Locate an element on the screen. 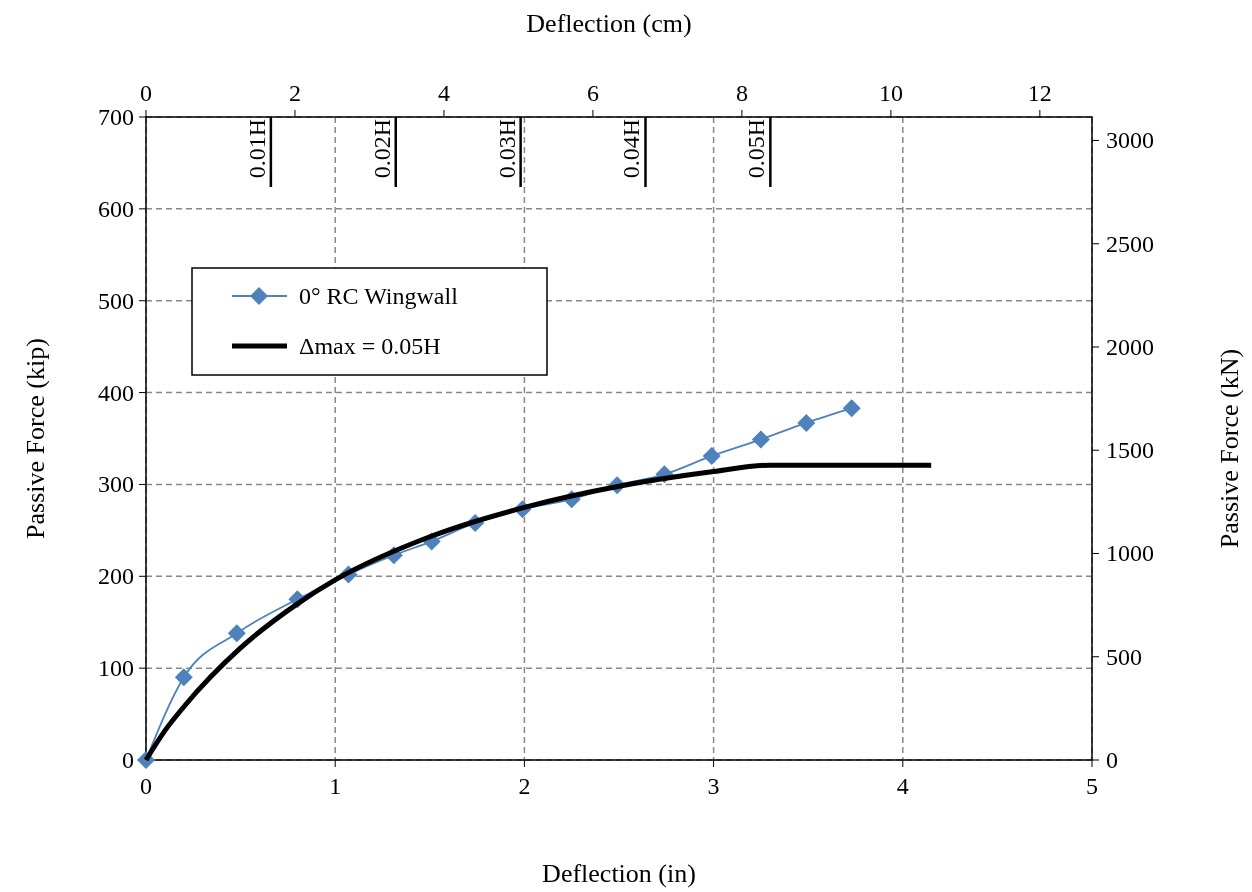 The height and width of the screenshot is (892, 1252). legend-label: Δmax = 0.05H is located at coordinates (370, 346).